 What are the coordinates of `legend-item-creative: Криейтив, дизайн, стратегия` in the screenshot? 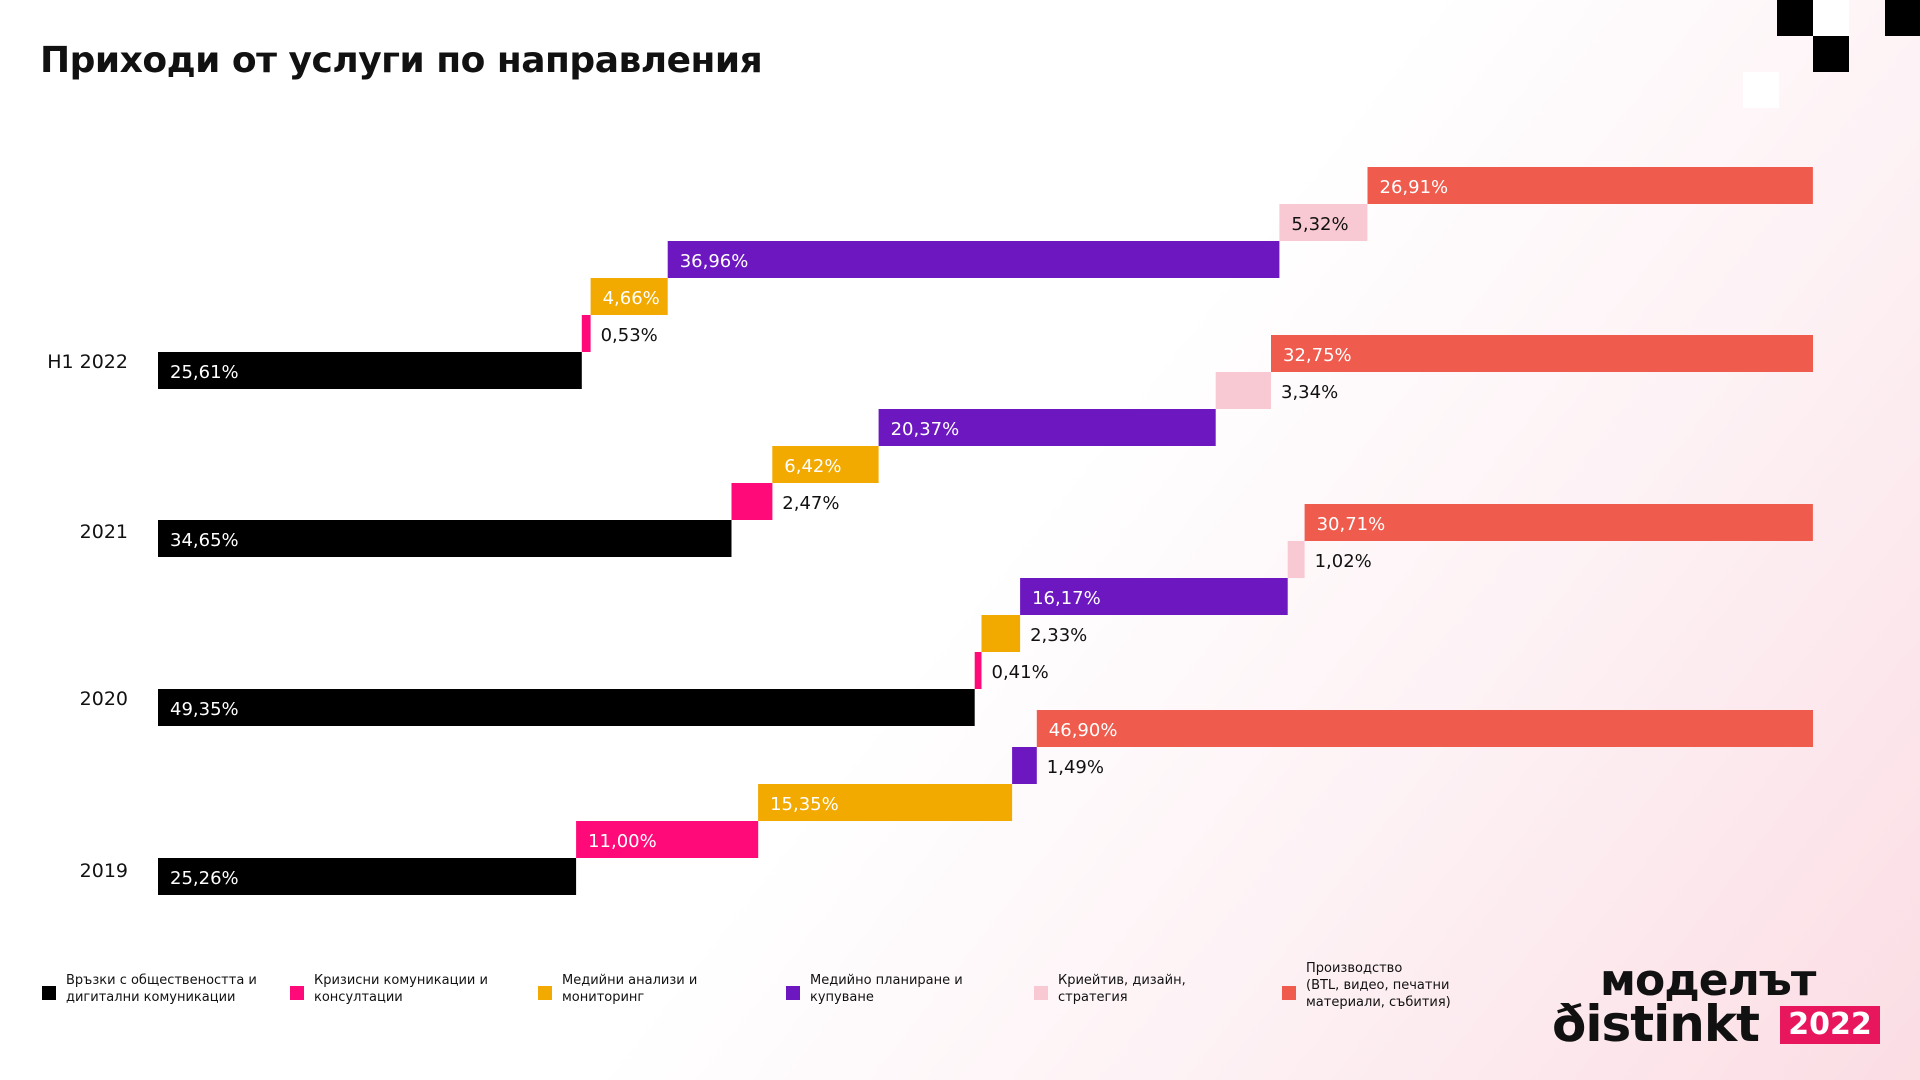 It's located at (1110, 989).